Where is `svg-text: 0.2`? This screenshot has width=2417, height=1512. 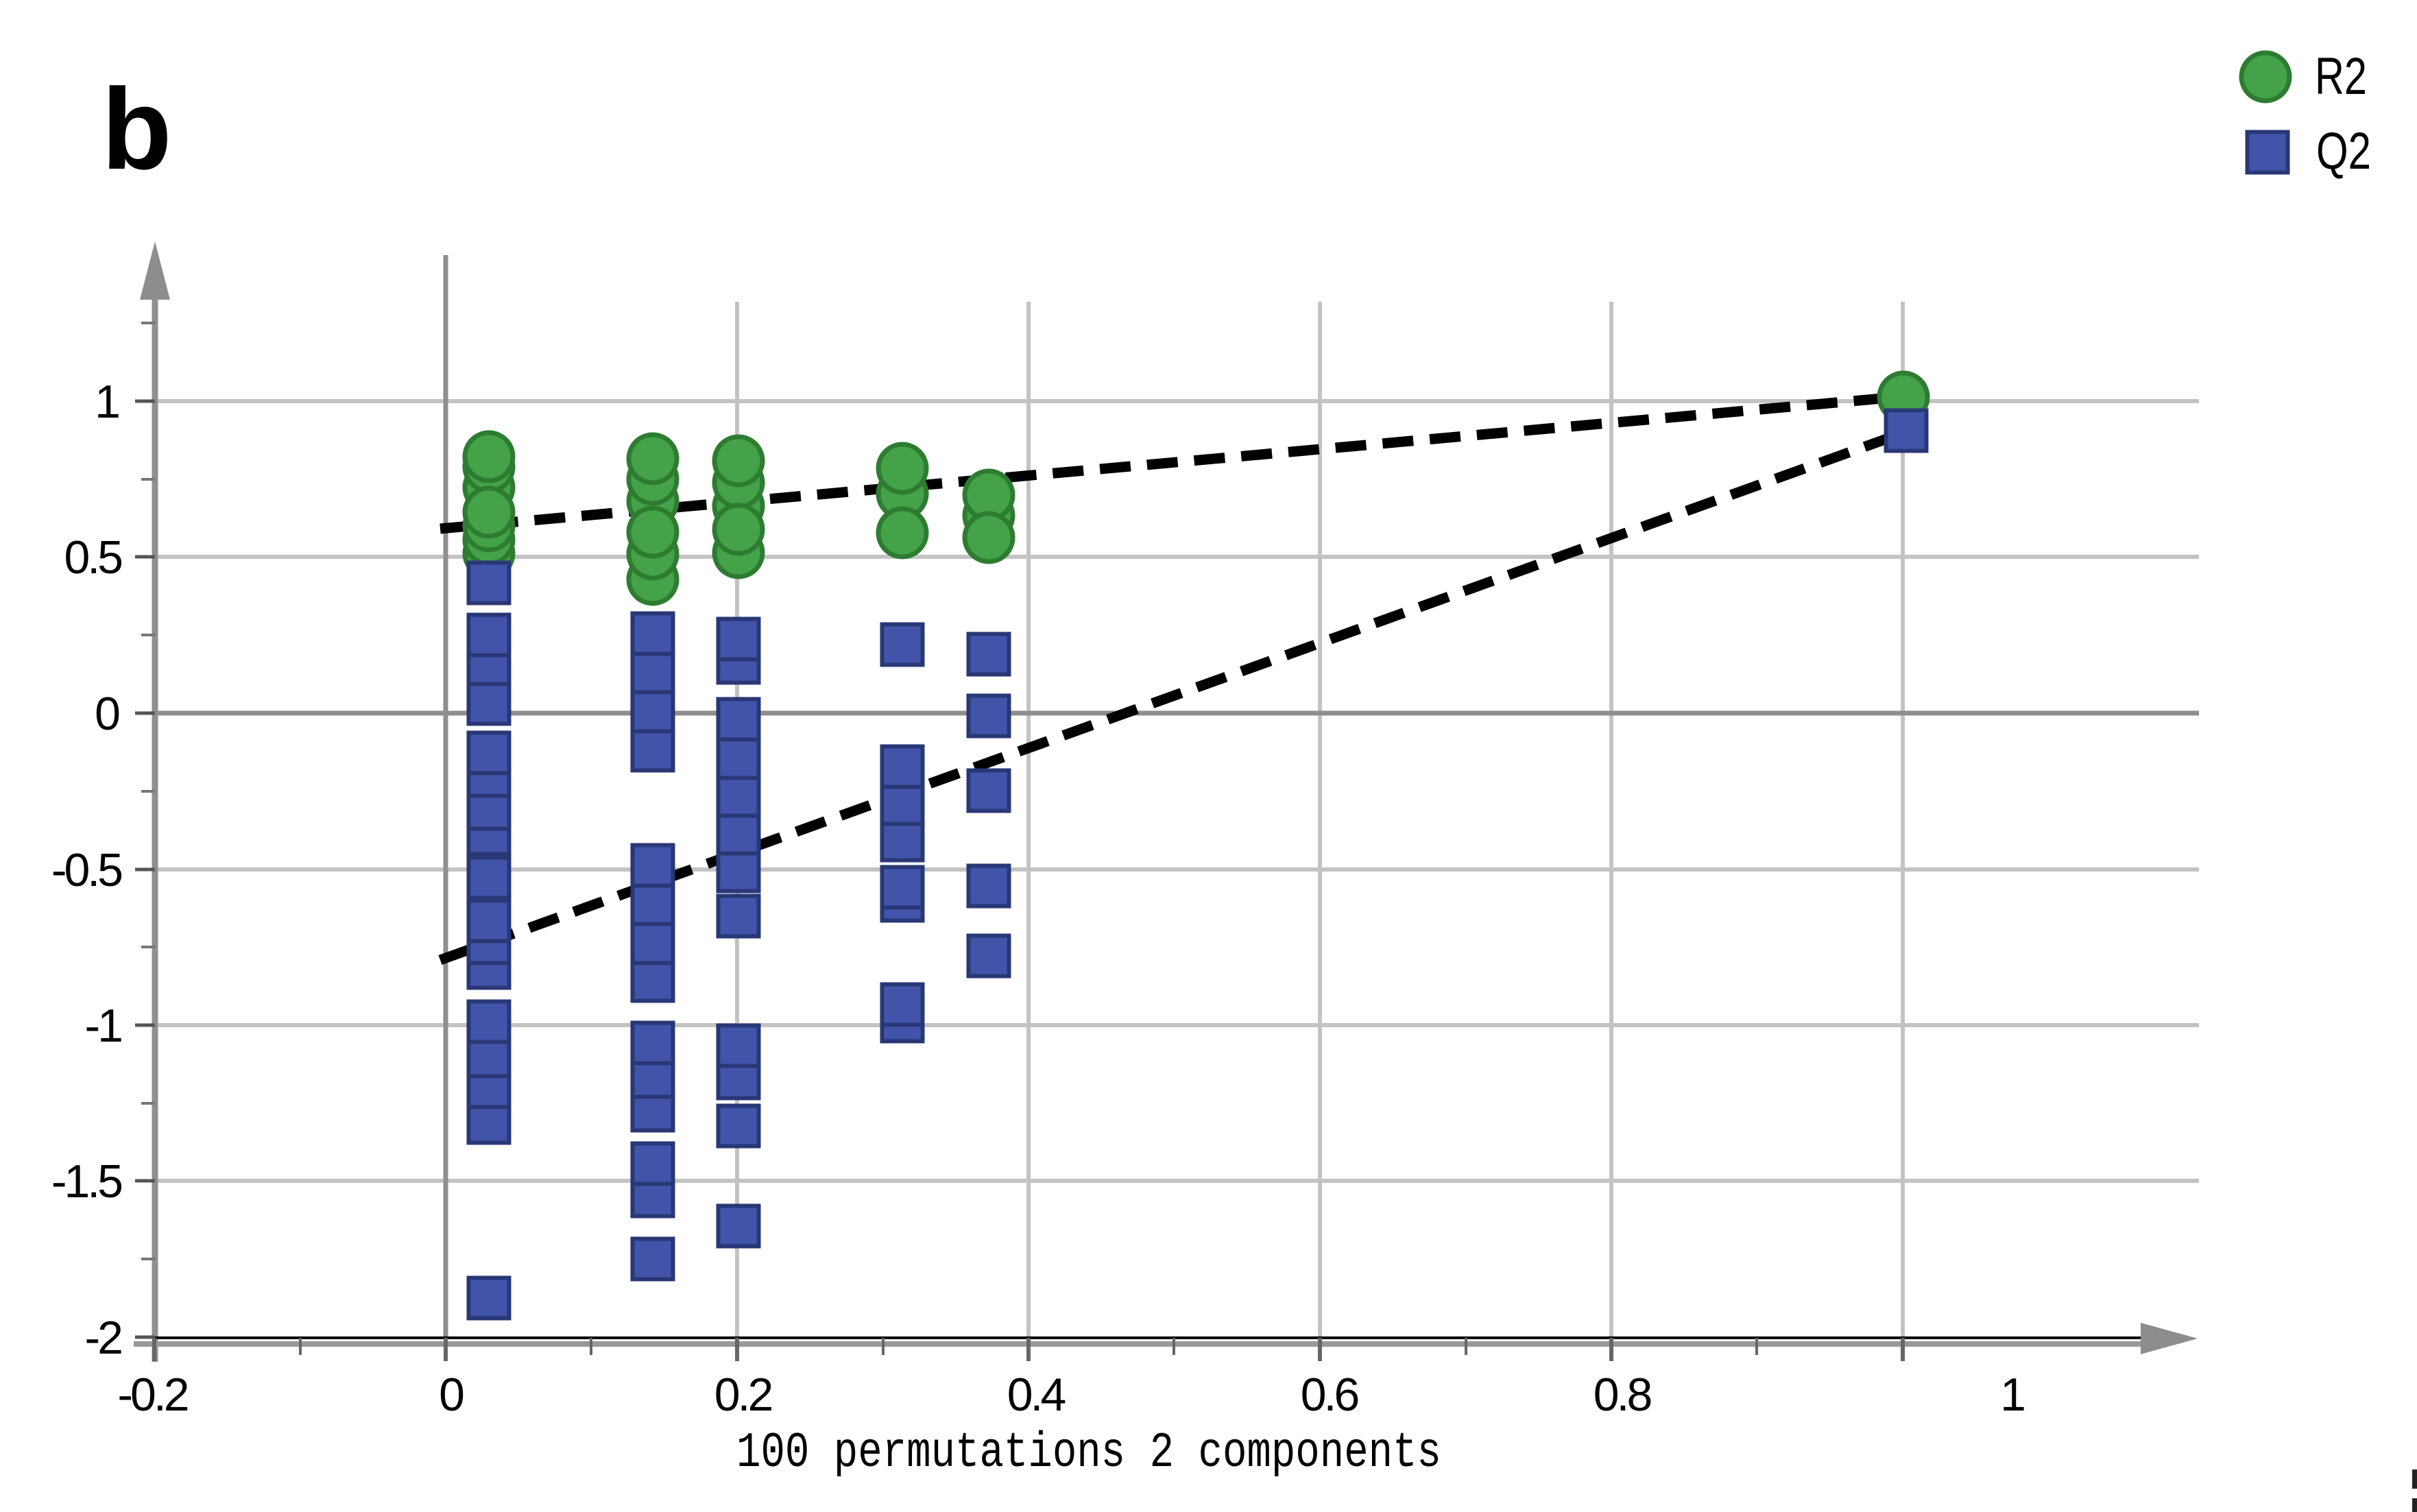 svg-text: 0.2 is located at coordinates (743, 1395).